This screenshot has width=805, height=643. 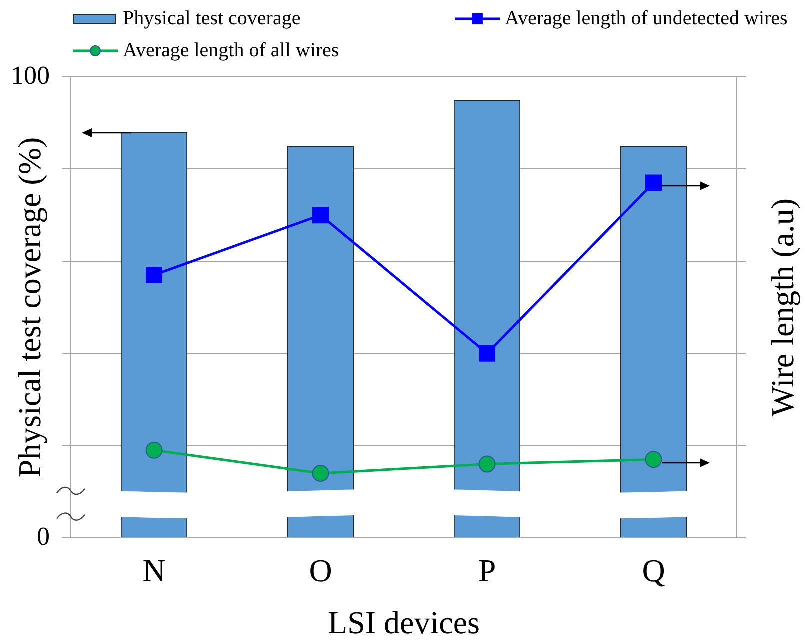 I want to click on x-tick-label: P, so click(x=487, y=570).